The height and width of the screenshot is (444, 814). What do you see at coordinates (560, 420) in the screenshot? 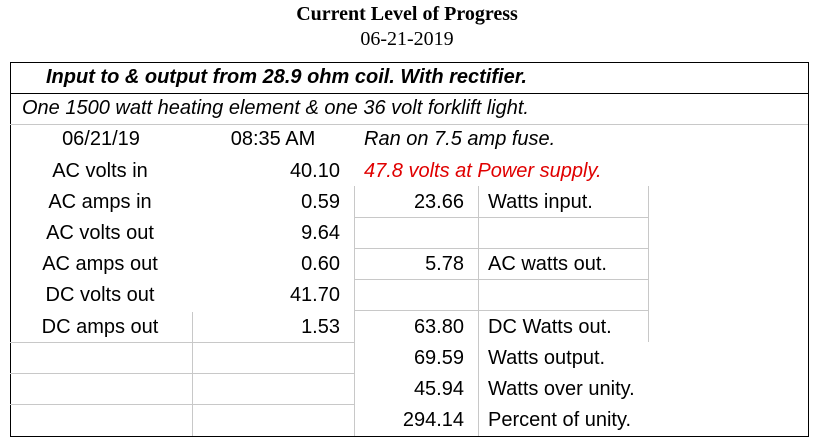
I see `table-cell: Percent of unity.` at bounding box center [560, 420].